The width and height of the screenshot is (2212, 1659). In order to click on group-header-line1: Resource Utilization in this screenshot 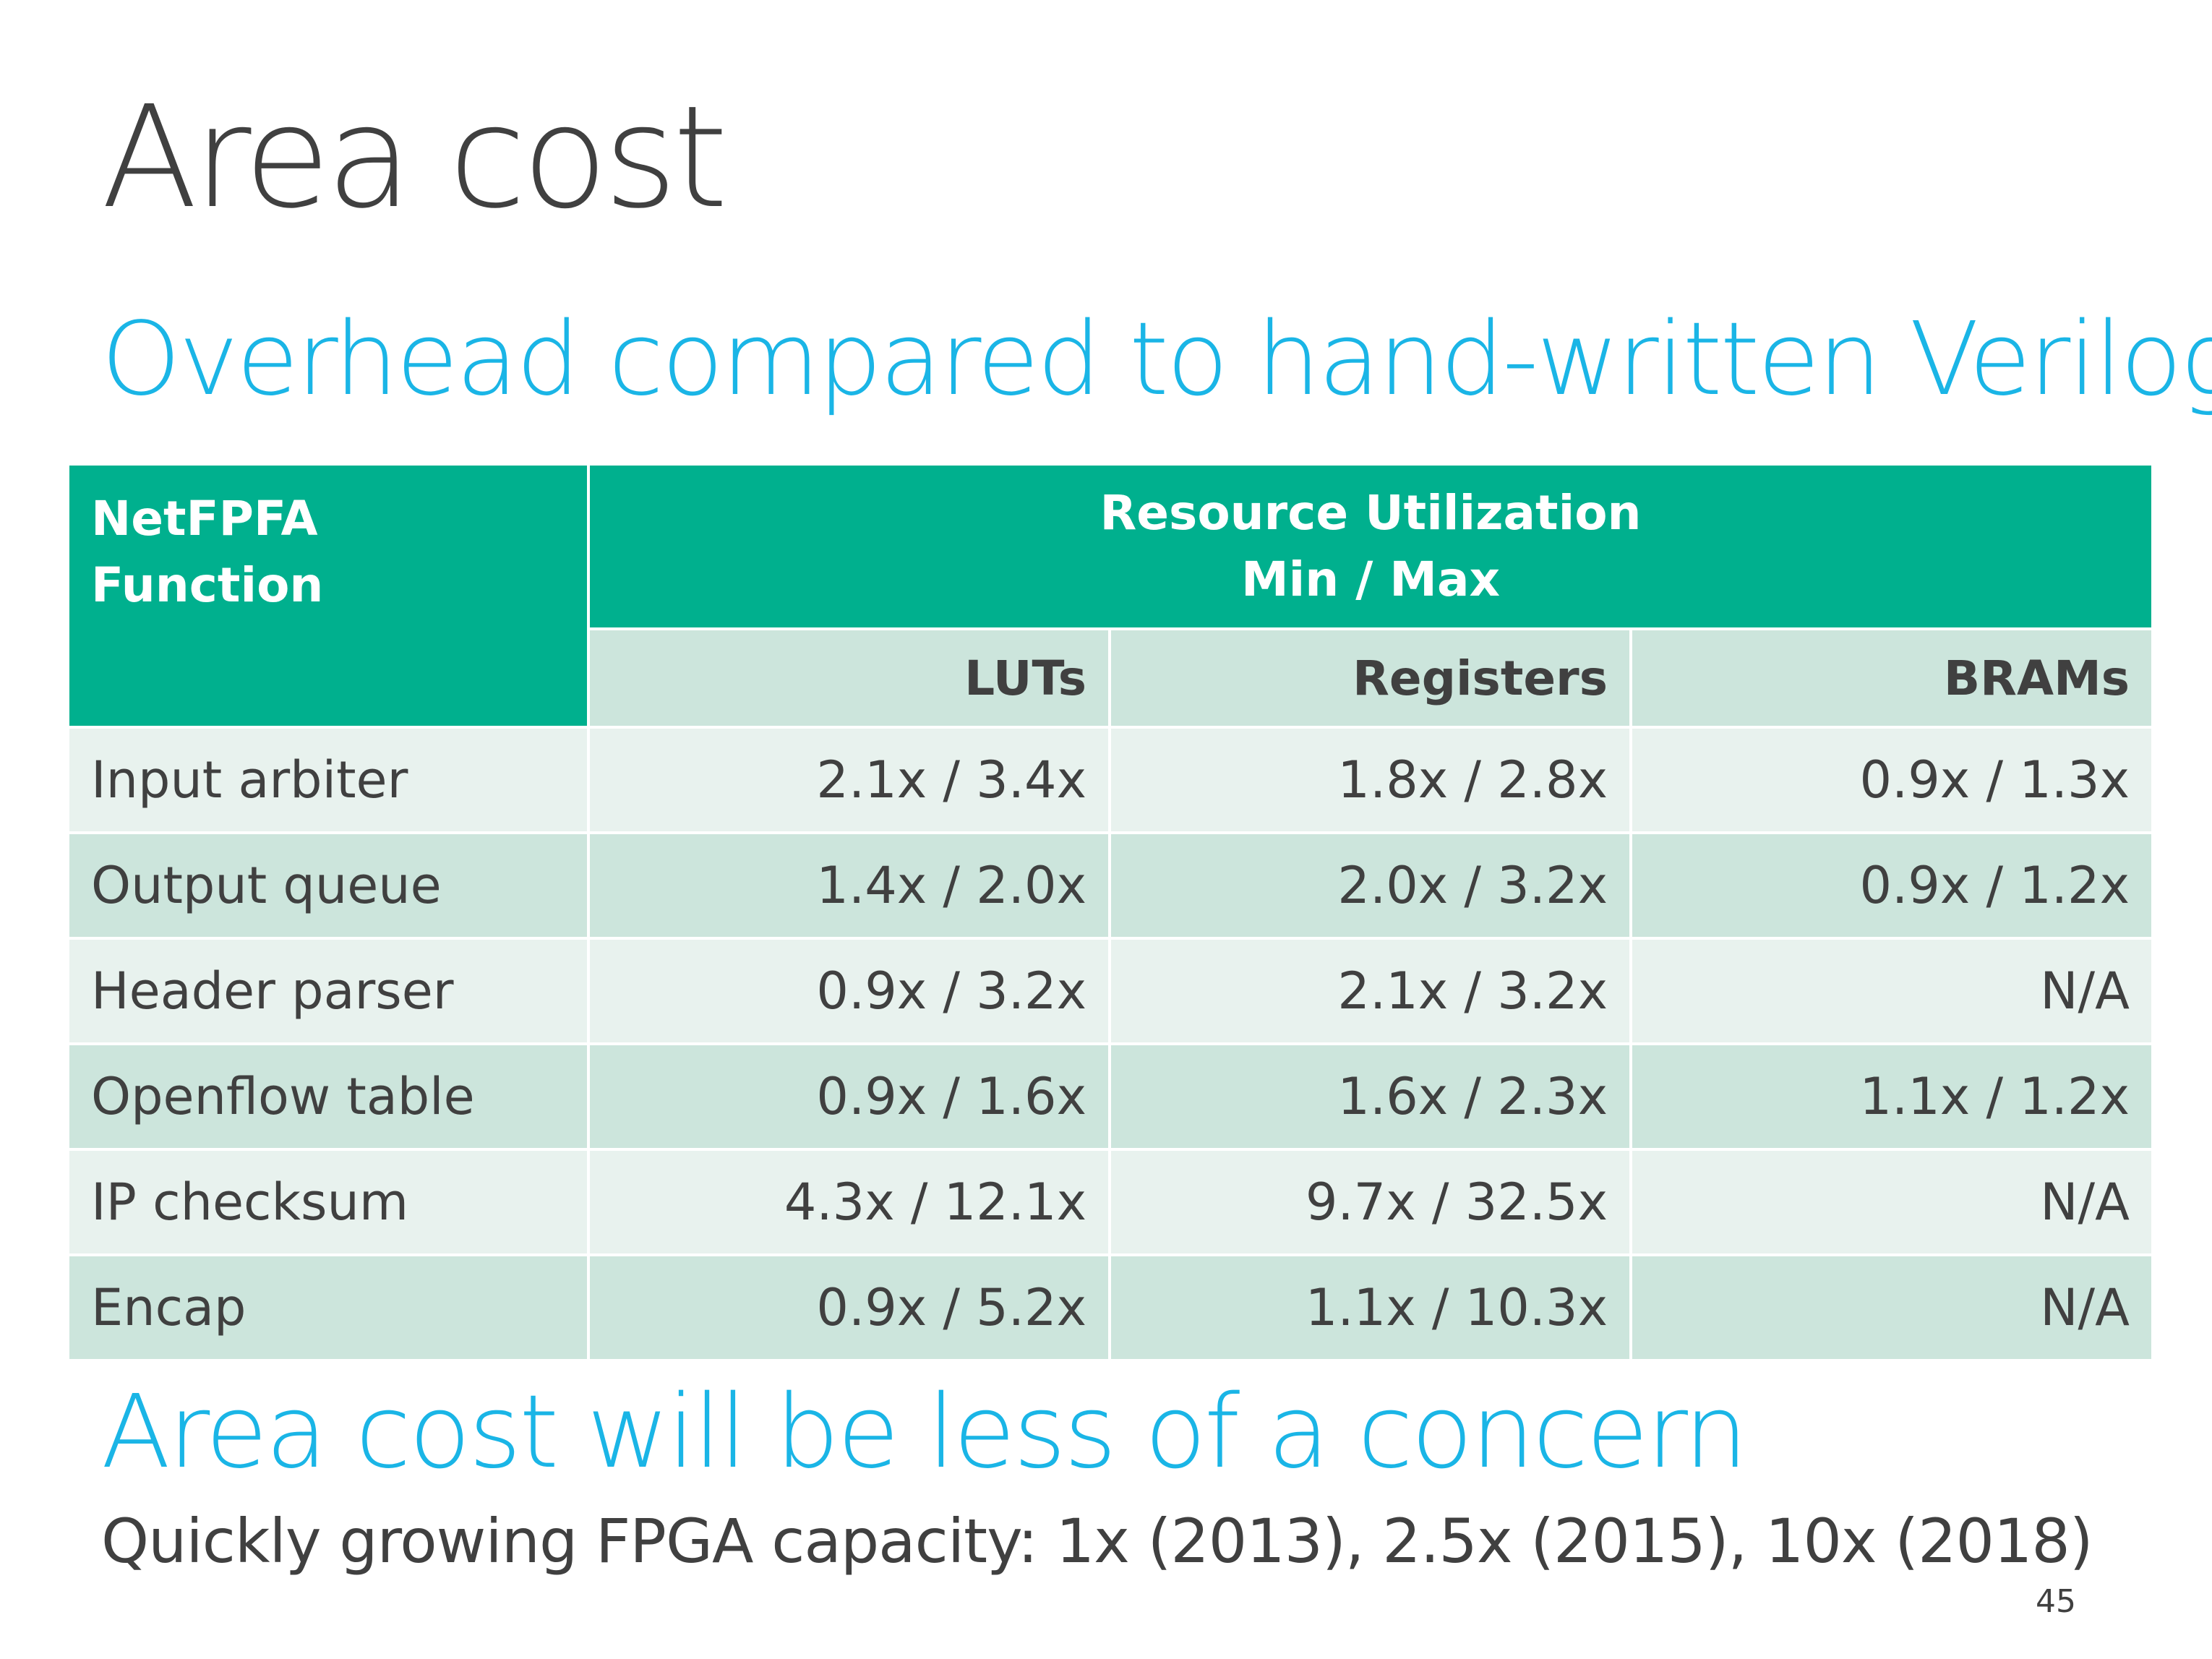, I will do `click(1370, 513)`.